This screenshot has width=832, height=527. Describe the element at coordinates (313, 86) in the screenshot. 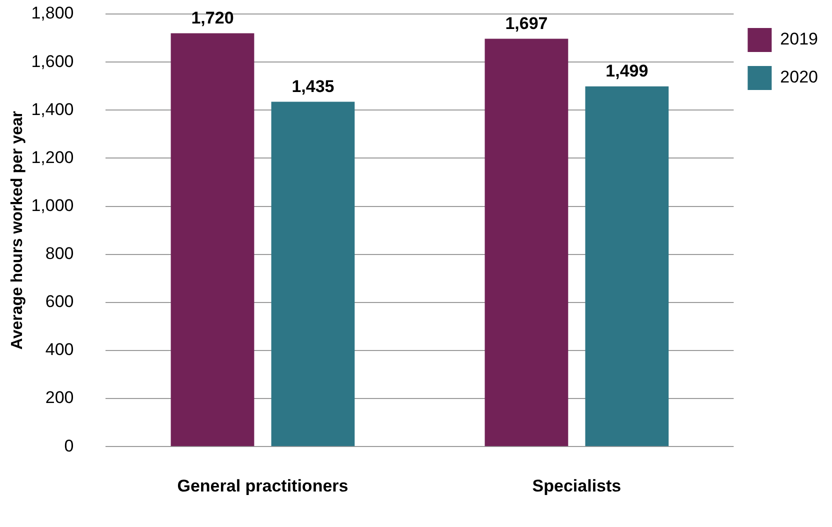

I see `data-label: 1,435` at that location.